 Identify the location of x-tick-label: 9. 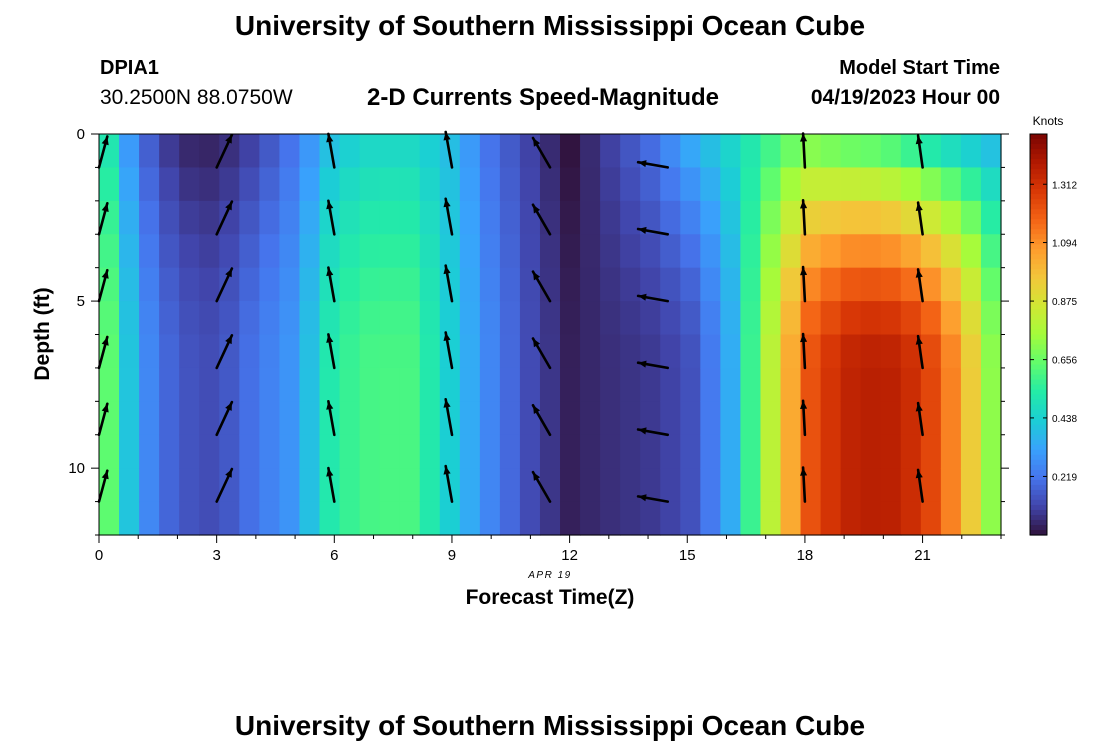
(452, 555).